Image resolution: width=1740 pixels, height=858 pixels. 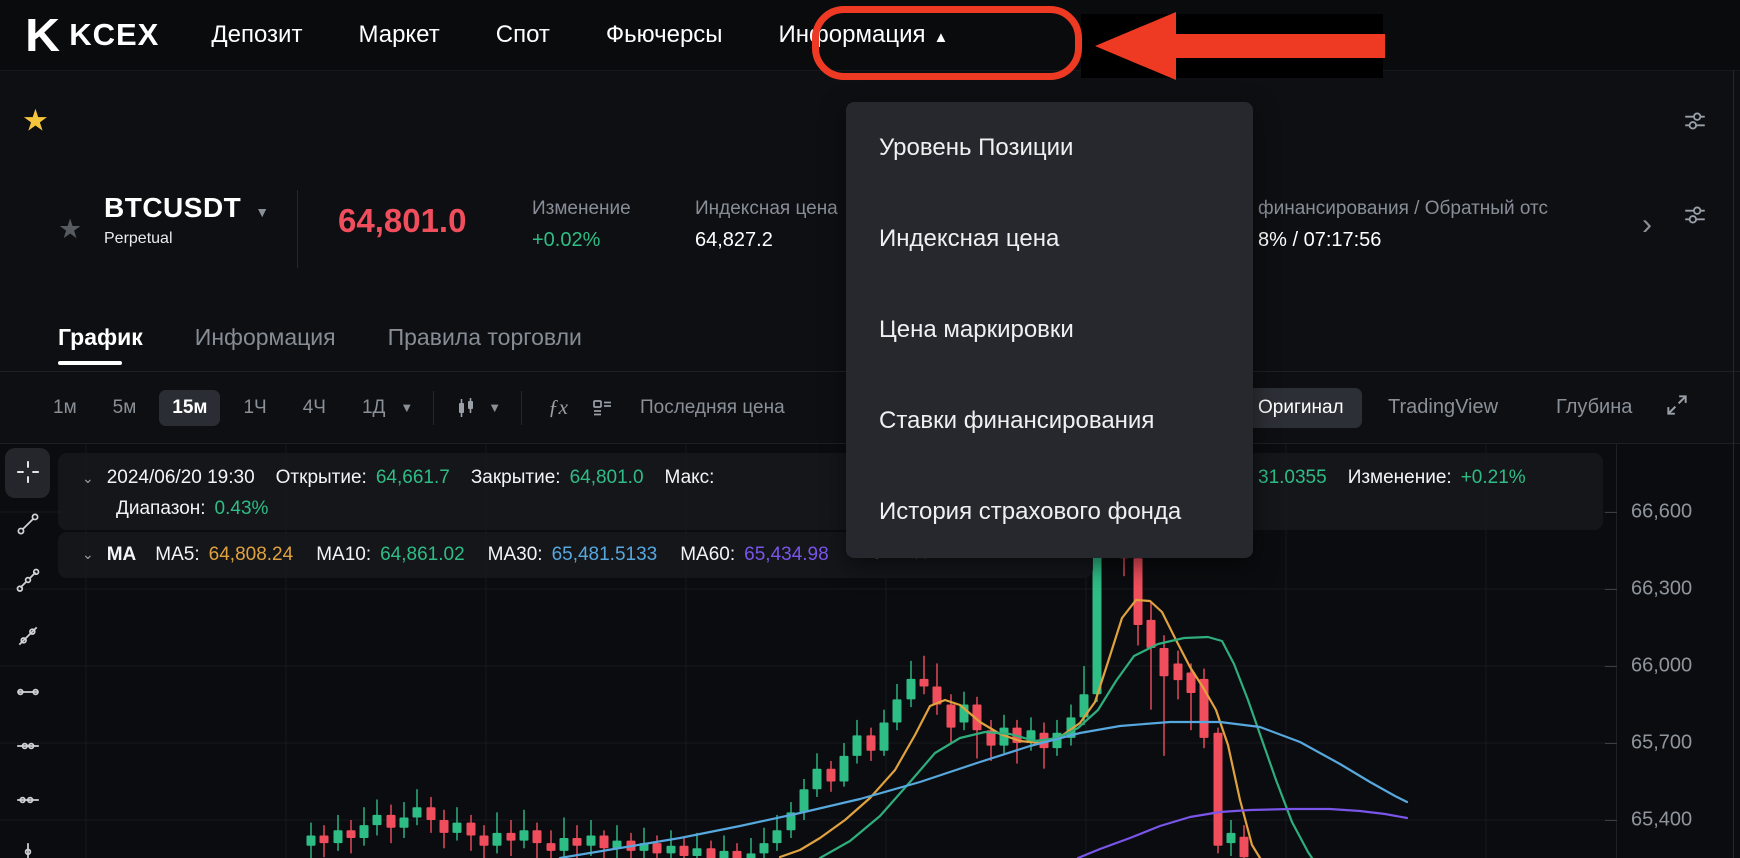 What do you see at coordinates (976, 147) in the screenshot?
I see `dropdown-item-1: Уровень Позиции` at bounding box center [976, 147].